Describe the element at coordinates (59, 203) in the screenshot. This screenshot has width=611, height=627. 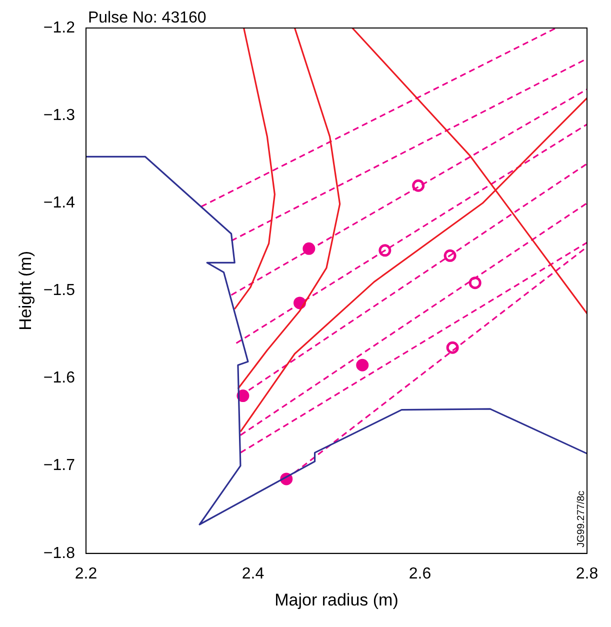
I see `y-tick-label: −1.4` at that location.